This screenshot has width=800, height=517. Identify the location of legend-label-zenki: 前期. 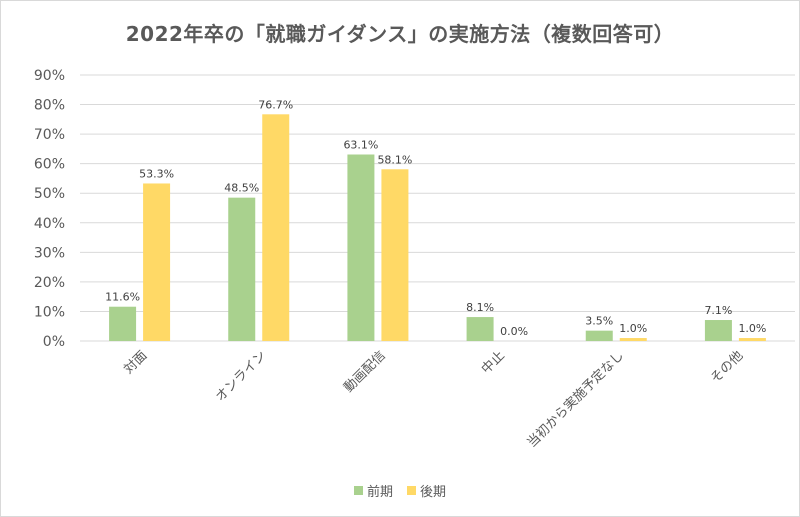
(379, 492).